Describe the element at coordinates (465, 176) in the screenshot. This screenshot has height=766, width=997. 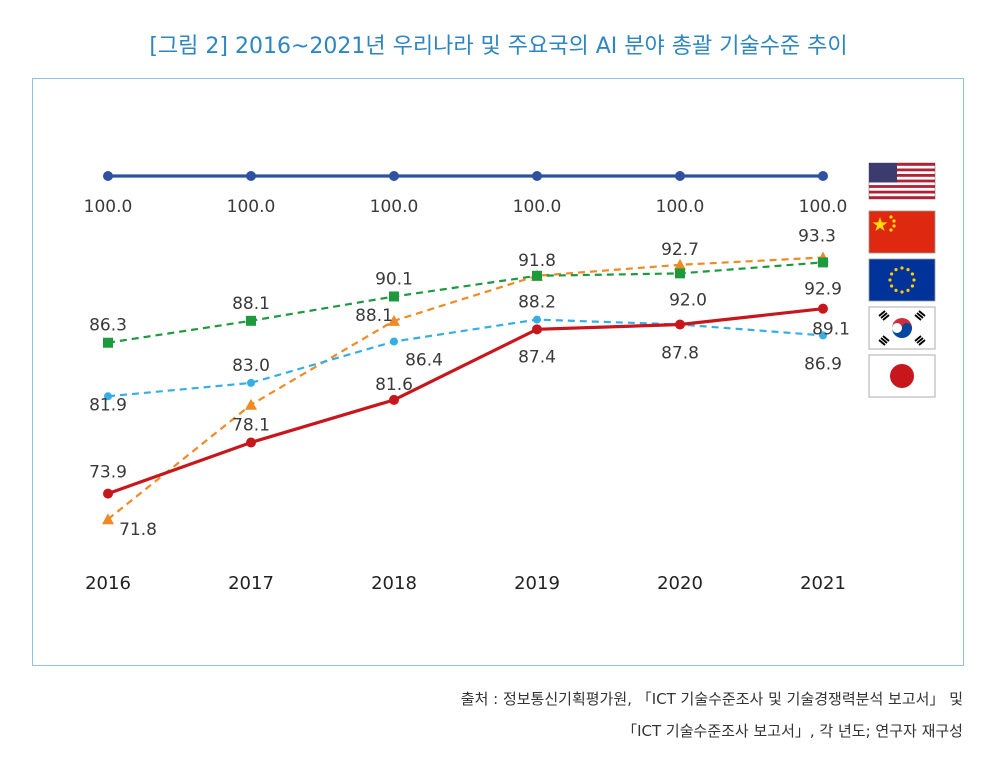
I see `usa-series` at that location.